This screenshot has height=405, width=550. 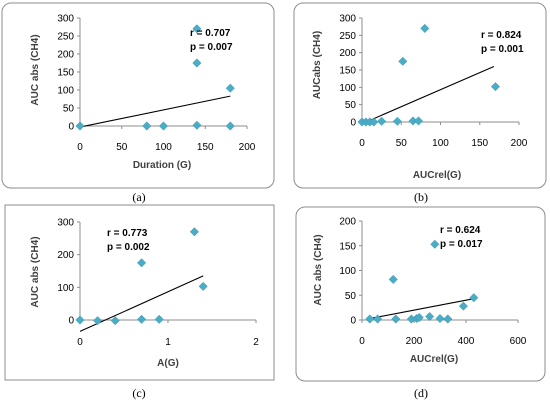 I want to click on panel-b-x-tick-label: 50, so click(x=402, y=143).